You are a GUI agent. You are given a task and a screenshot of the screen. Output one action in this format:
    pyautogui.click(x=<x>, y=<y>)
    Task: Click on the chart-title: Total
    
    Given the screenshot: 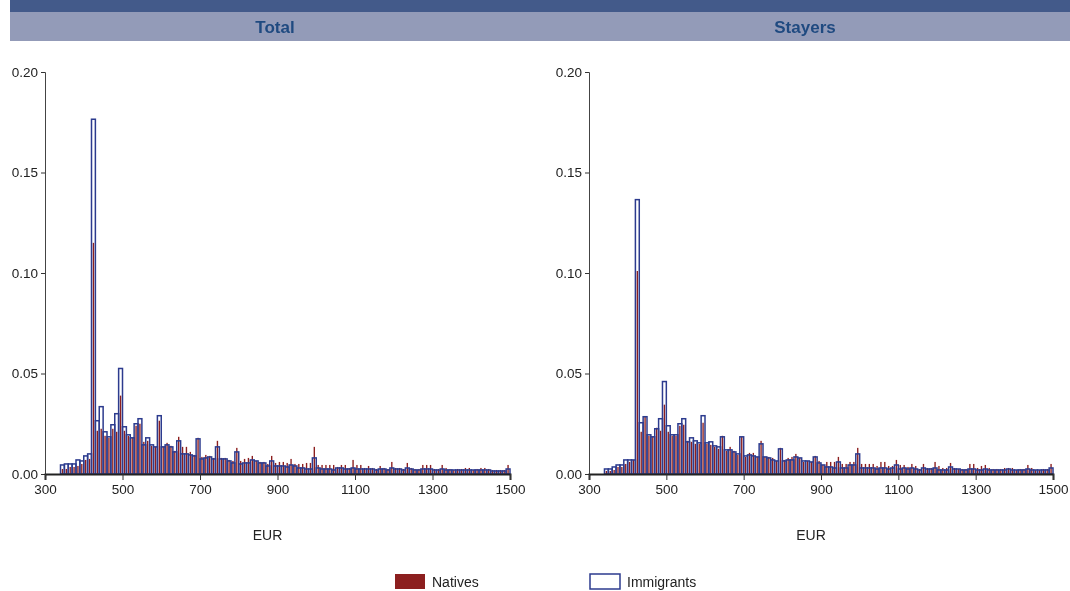 What is the action you would take?
    pyautogui.click(x=275, y=27)
    